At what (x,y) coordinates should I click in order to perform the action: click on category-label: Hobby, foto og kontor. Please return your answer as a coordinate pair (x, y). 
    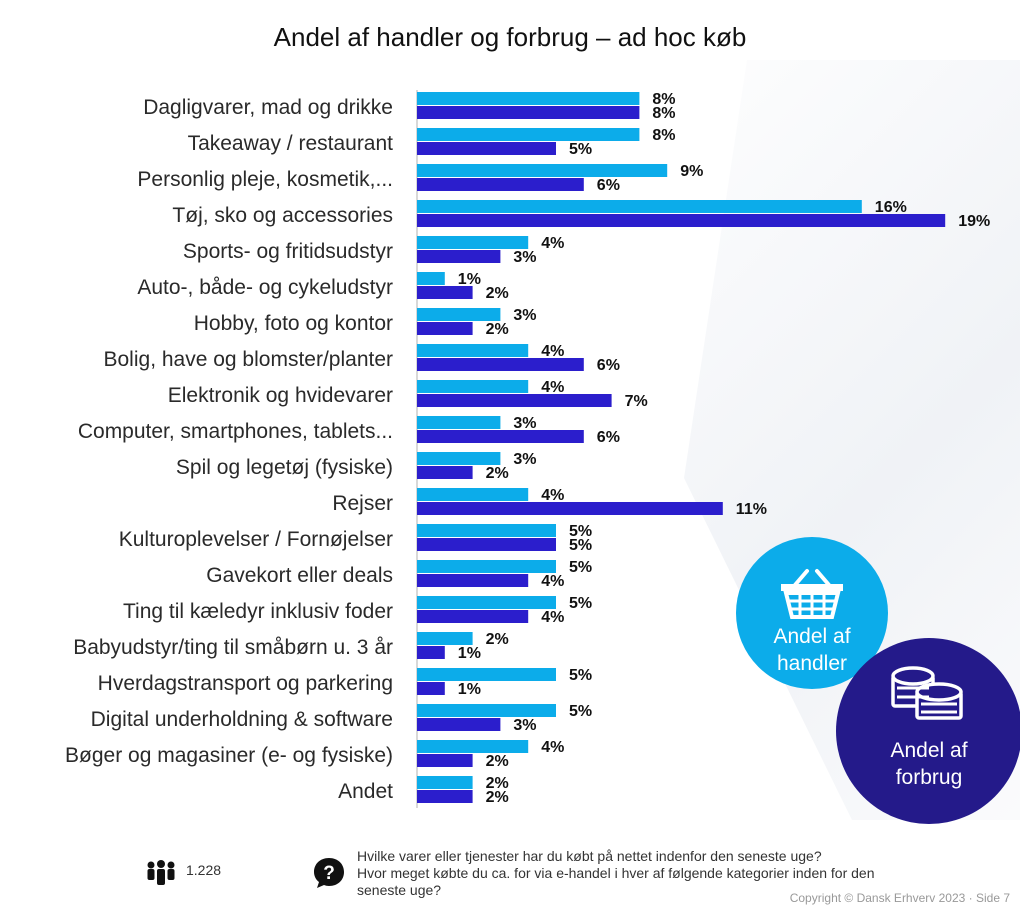
    Looking at the image, I should click on (293, 323).